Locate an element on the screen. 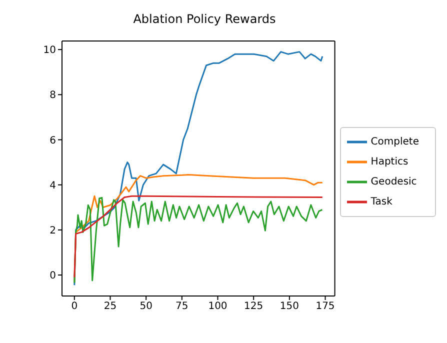 Image resolution: width=447 pixels, height=343 pixels. y-tick-label: 8 is located at coordinates (53, 96).